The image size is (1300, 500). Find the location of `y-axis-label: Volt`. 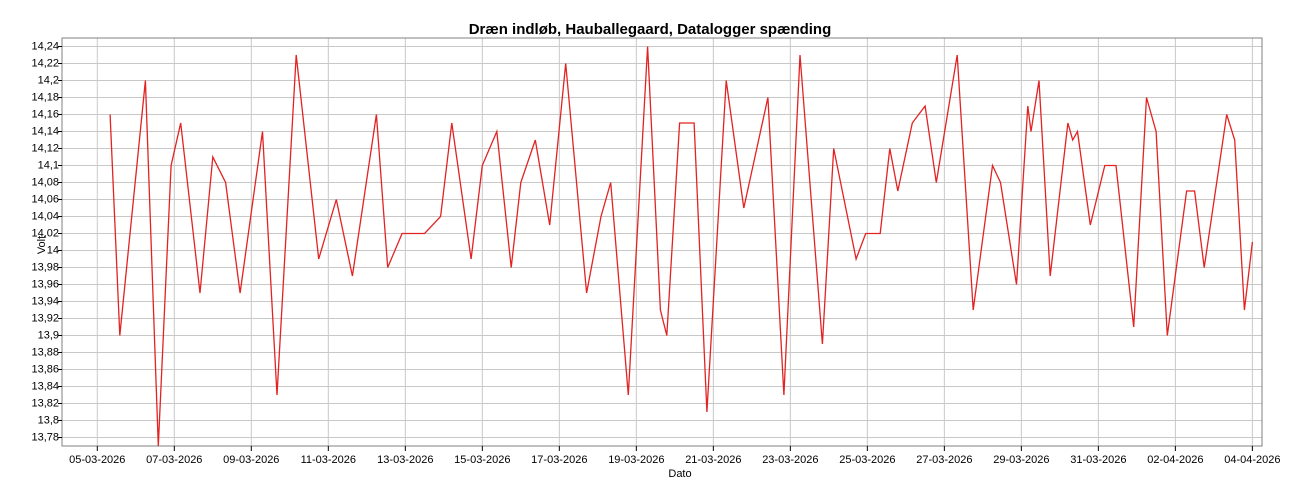

y-axis-label: Volt is located at coordinates (42, 245).